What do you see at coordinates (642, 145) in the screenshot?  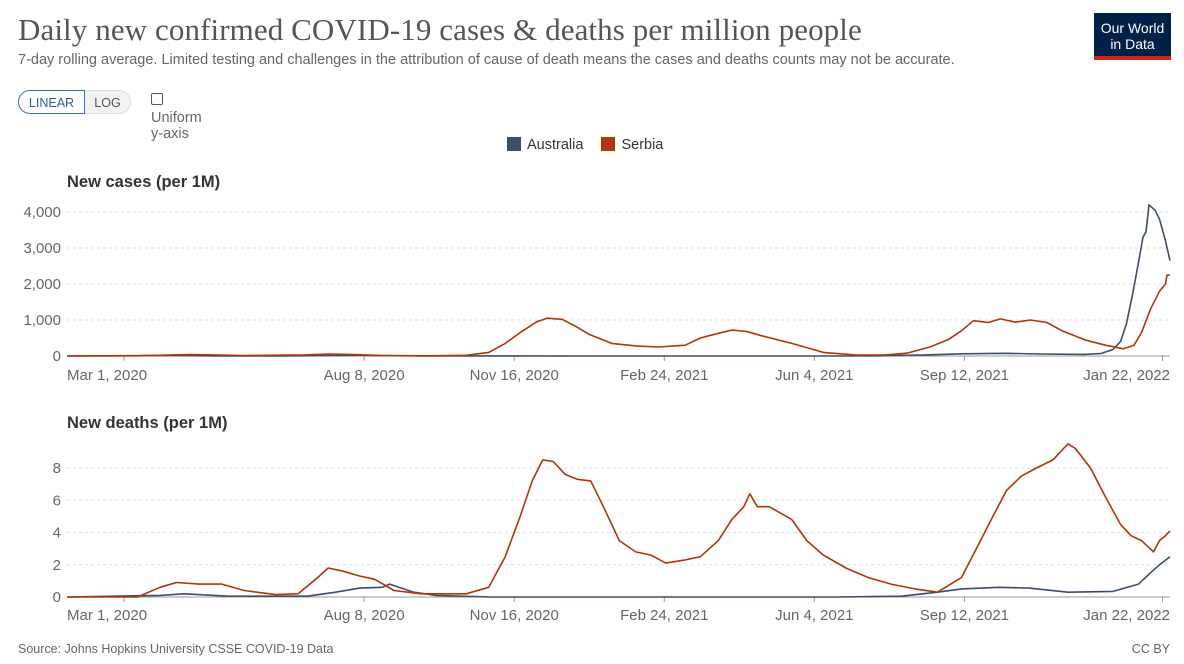 I see `legend-label-serbia: Serbia` at bounding box center [642, 145].